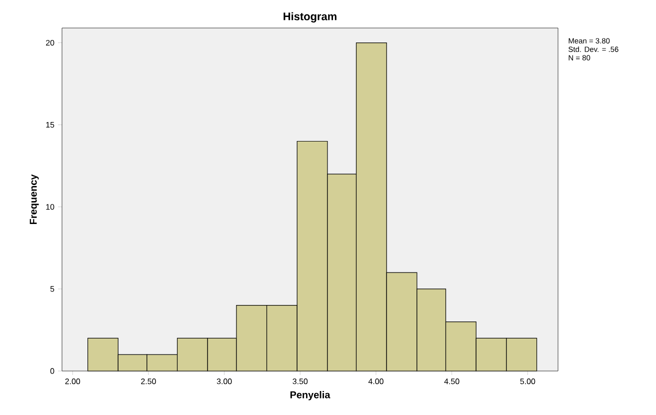 This screenshot has height=415, width=656. Describe the element at coordinates (310, 17) in the screenshot. I see `chart-title: Histogram` at that location.